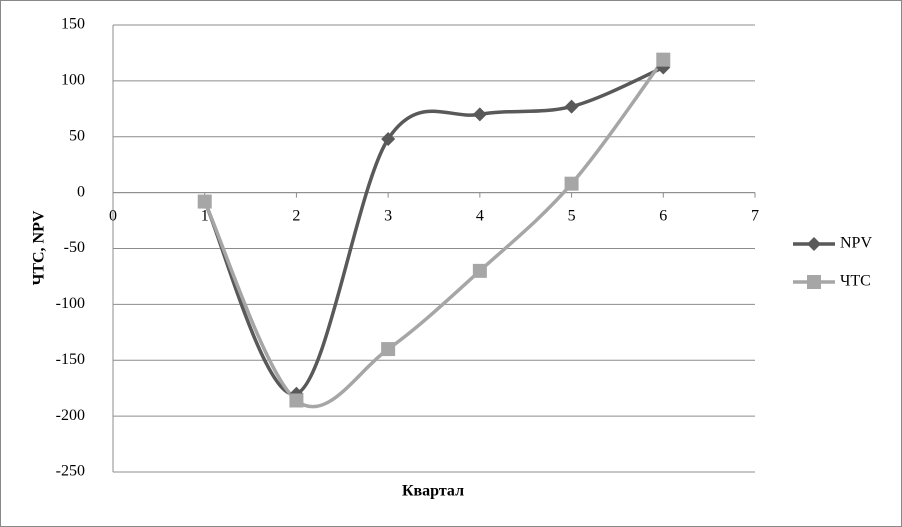 This screenshot has width=902, height=527. Describe the element at coordinates (205, 215) in the screenshot. I see `x-tick-label: 1` at that location.